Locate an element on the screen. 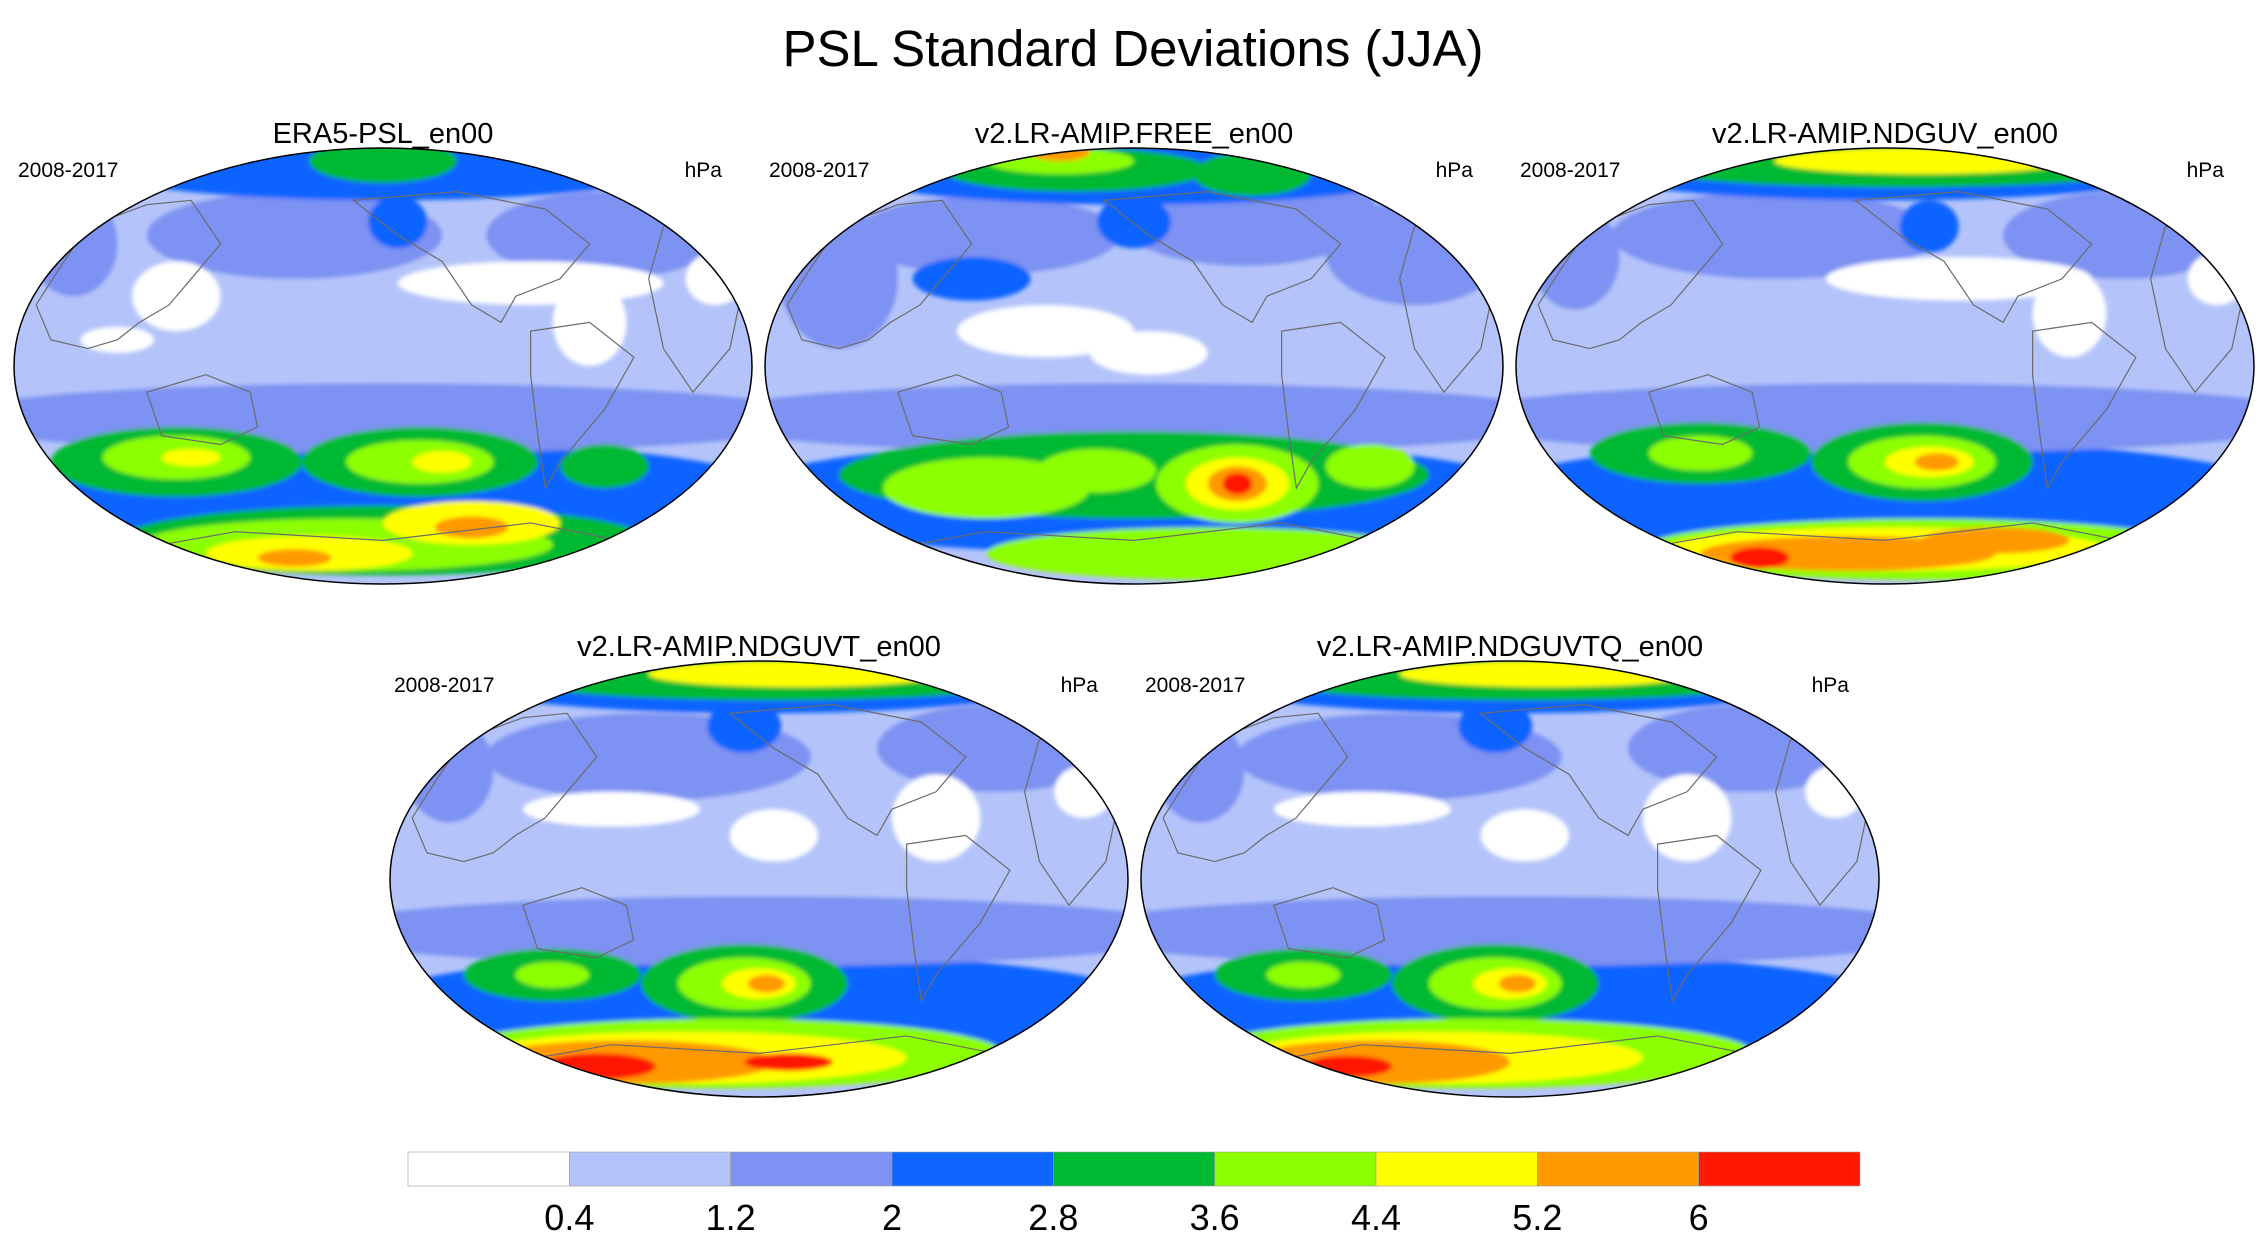 The image size is (2266, 1256). map-panel-5: v2.LR-AMIP.NDGUVTQ_en00 2008-2017 hPa is located at coordinates (1510, 864).